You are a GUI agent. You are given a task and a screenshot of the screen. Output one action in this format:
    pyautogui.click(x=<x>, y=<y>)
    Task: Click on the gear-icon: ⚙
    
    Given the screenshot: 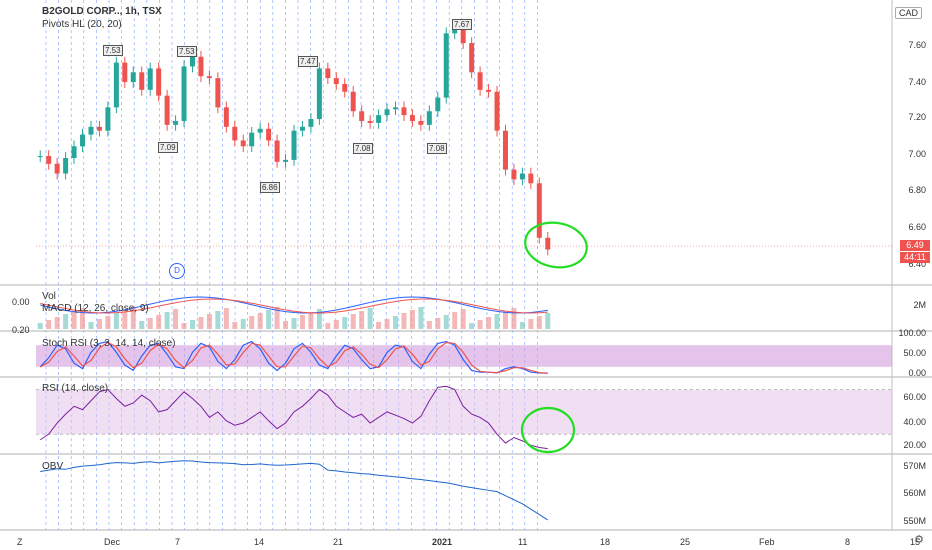 What is the action you would take?
    pyautogui.click(x=919, y=540)
    